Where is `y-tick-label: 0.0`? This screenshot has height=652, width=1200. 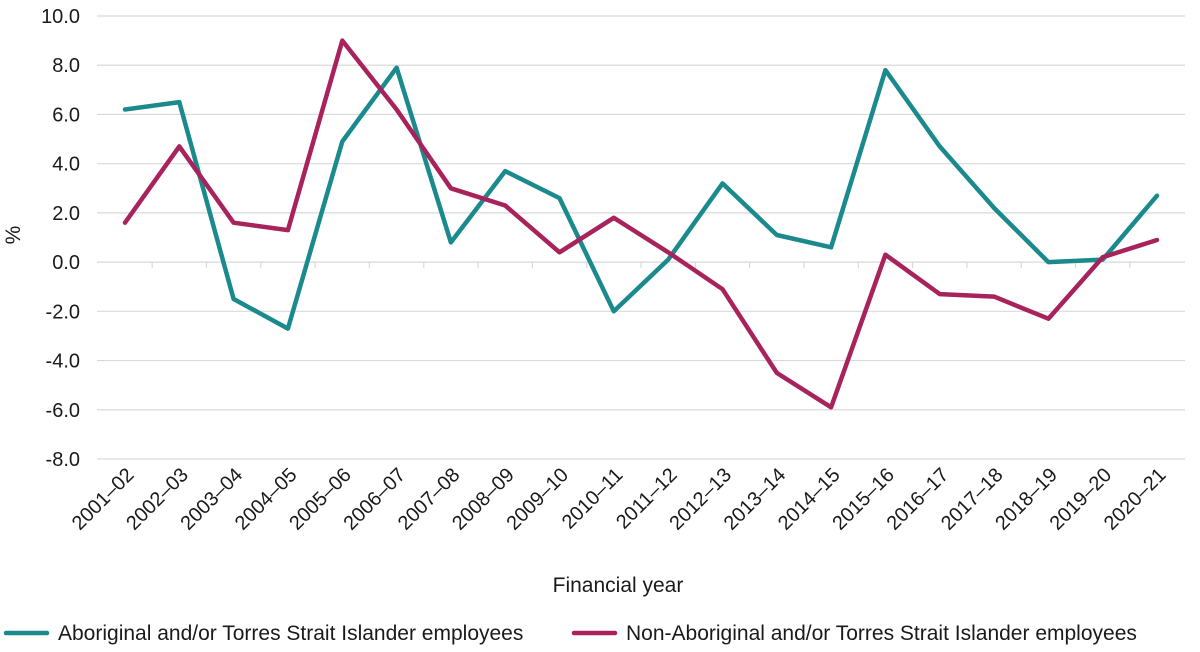
y-tick-label: 0.0 is located at coordinates (66, 263).